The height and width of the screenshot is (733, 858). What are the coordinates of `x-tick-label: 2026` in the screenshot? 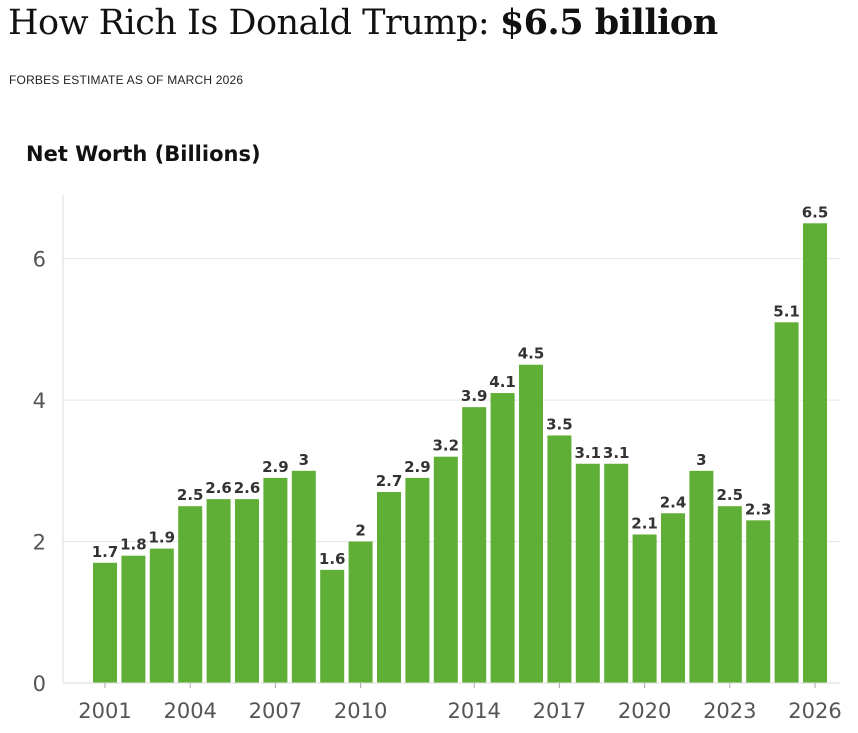 It's located at (814, 711).